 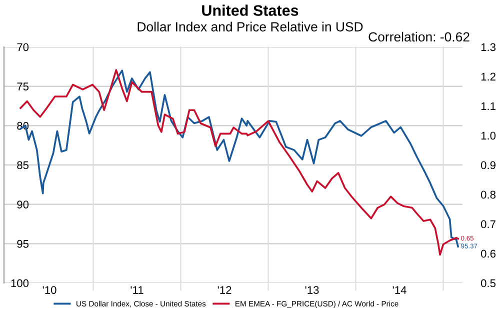 What do you see at coordinates (488, 283) in the screenshot?
I see `y2-tick-label: 0.5` at bounding box center [488, 283].